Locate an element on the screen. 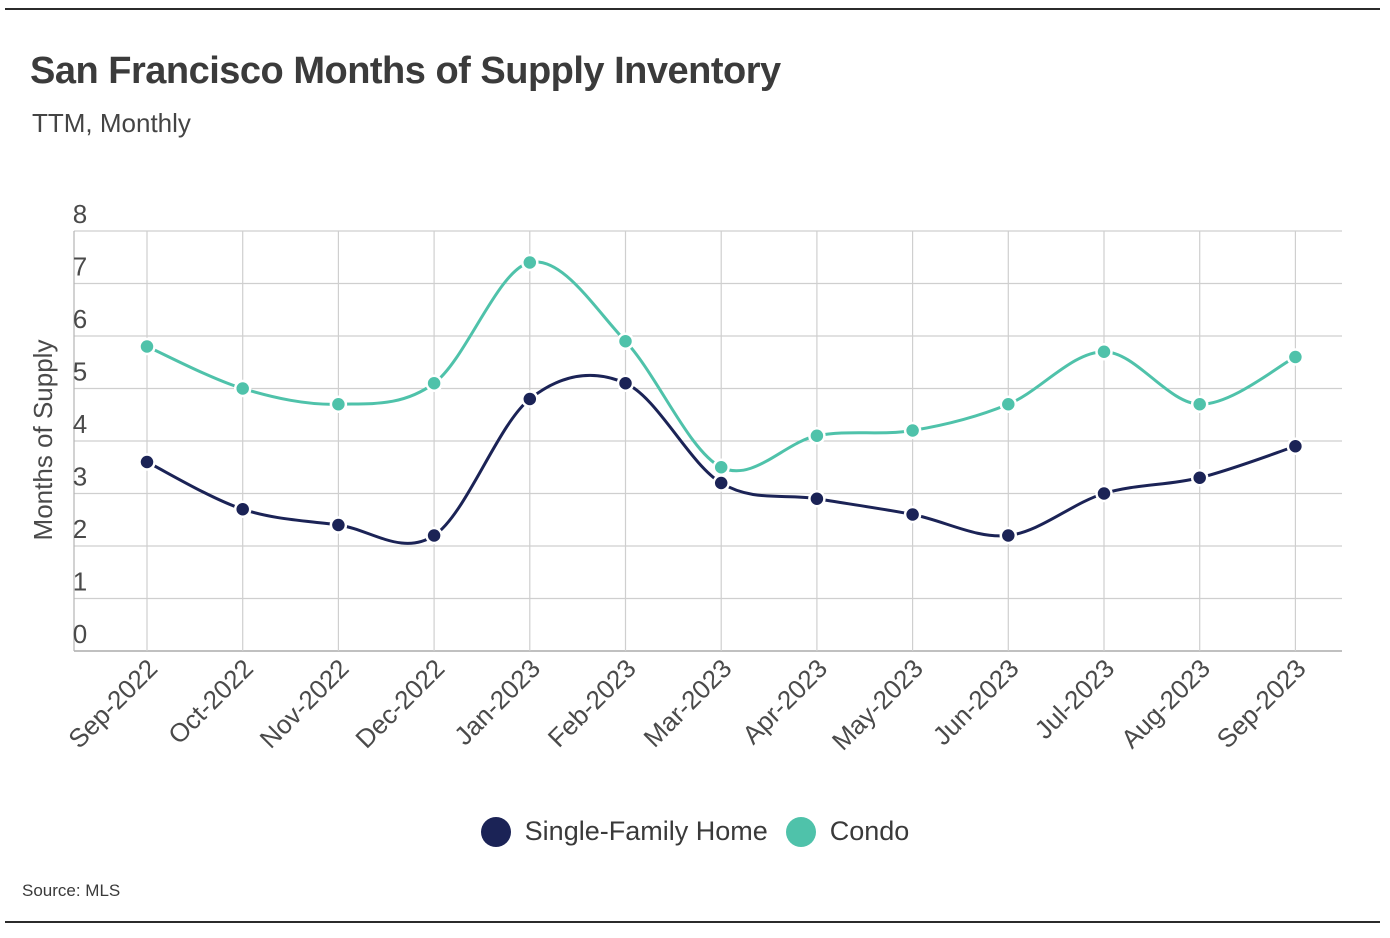  x-tick-label: Oct-2022 is located at coordinates (210, 701).